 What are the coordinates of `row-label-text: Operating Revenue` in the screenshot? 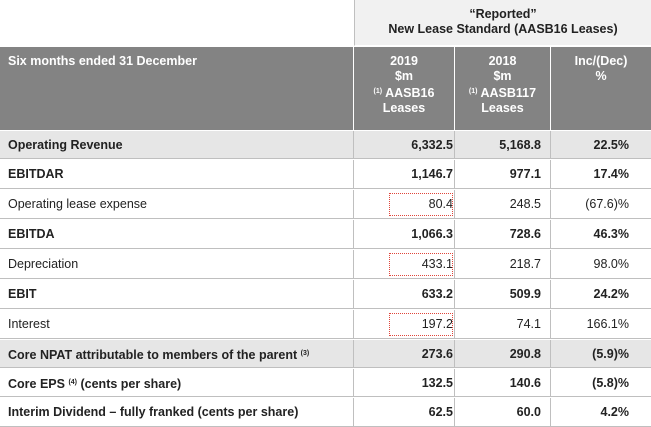 It's located at (65, 145).